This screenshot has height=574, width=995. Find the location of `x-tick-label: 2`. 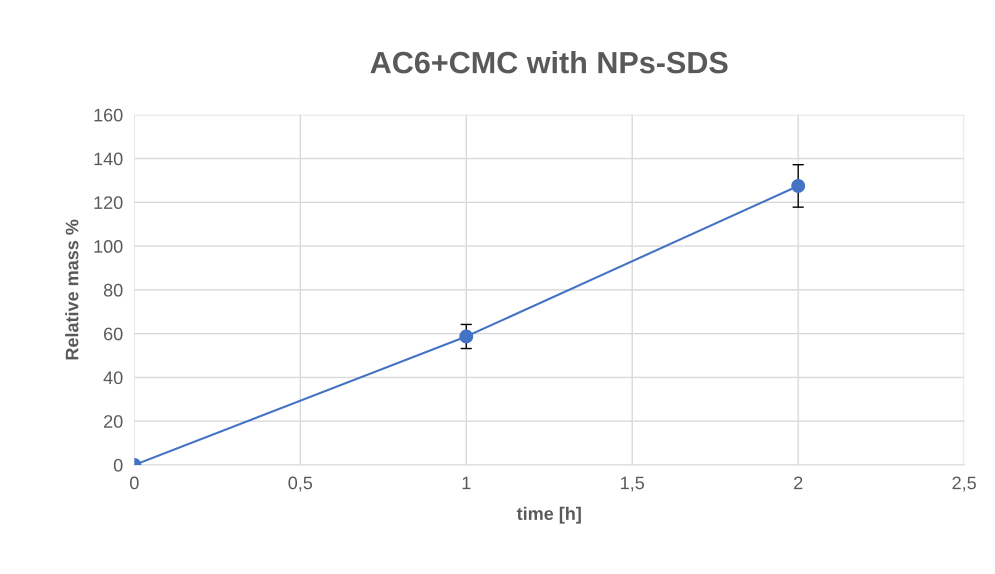

x-tick-label: 2 is located at coordinates (798, 483).